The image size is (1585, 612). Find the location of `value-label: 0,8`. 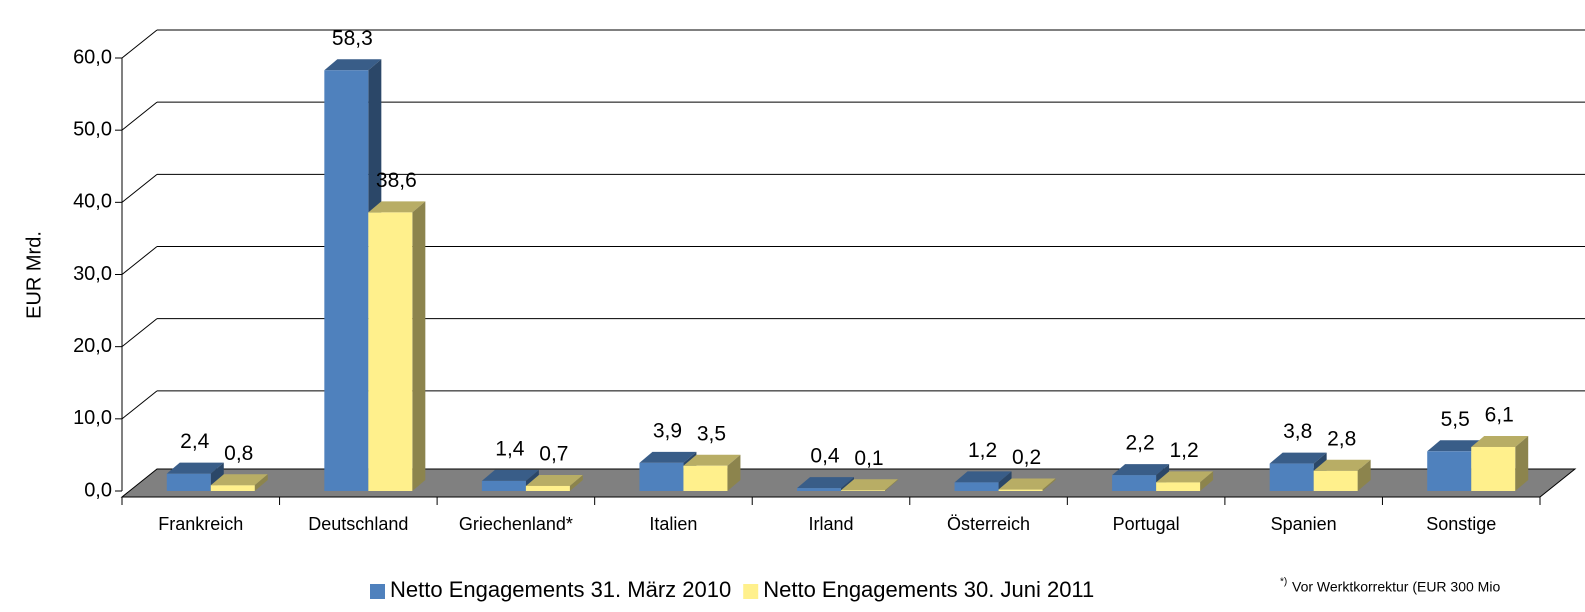

value-label: 0,8 is located at coordinates (238, 453).